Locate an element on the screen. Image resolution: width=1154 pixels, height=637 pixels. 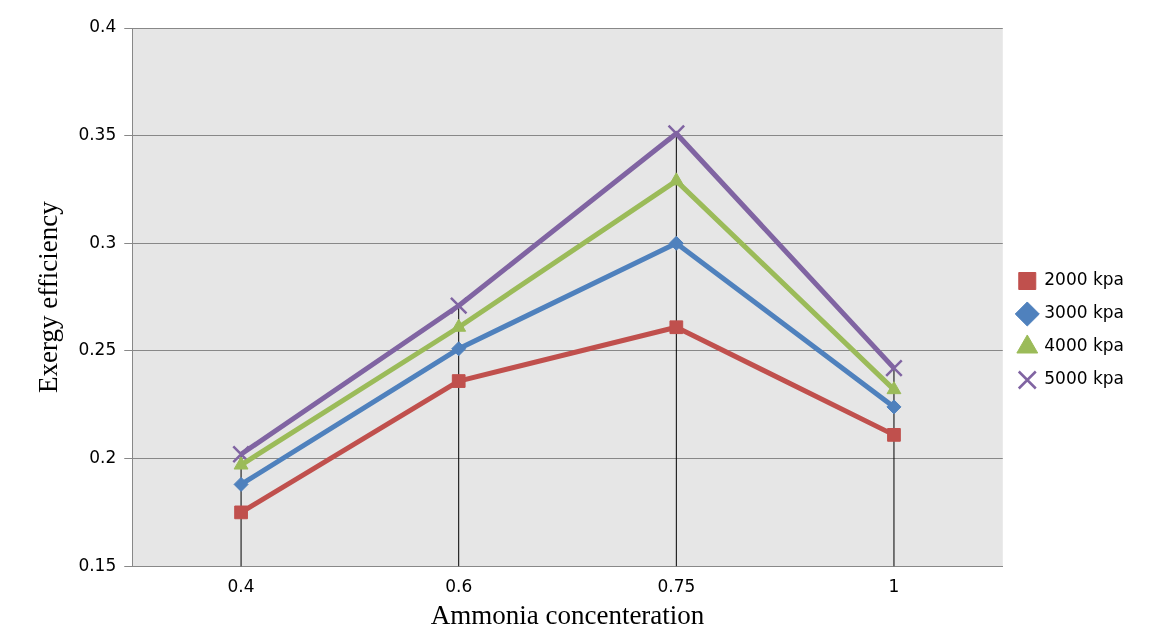
legend-label: 5000 kpa is located at coordinates (1084, 378).